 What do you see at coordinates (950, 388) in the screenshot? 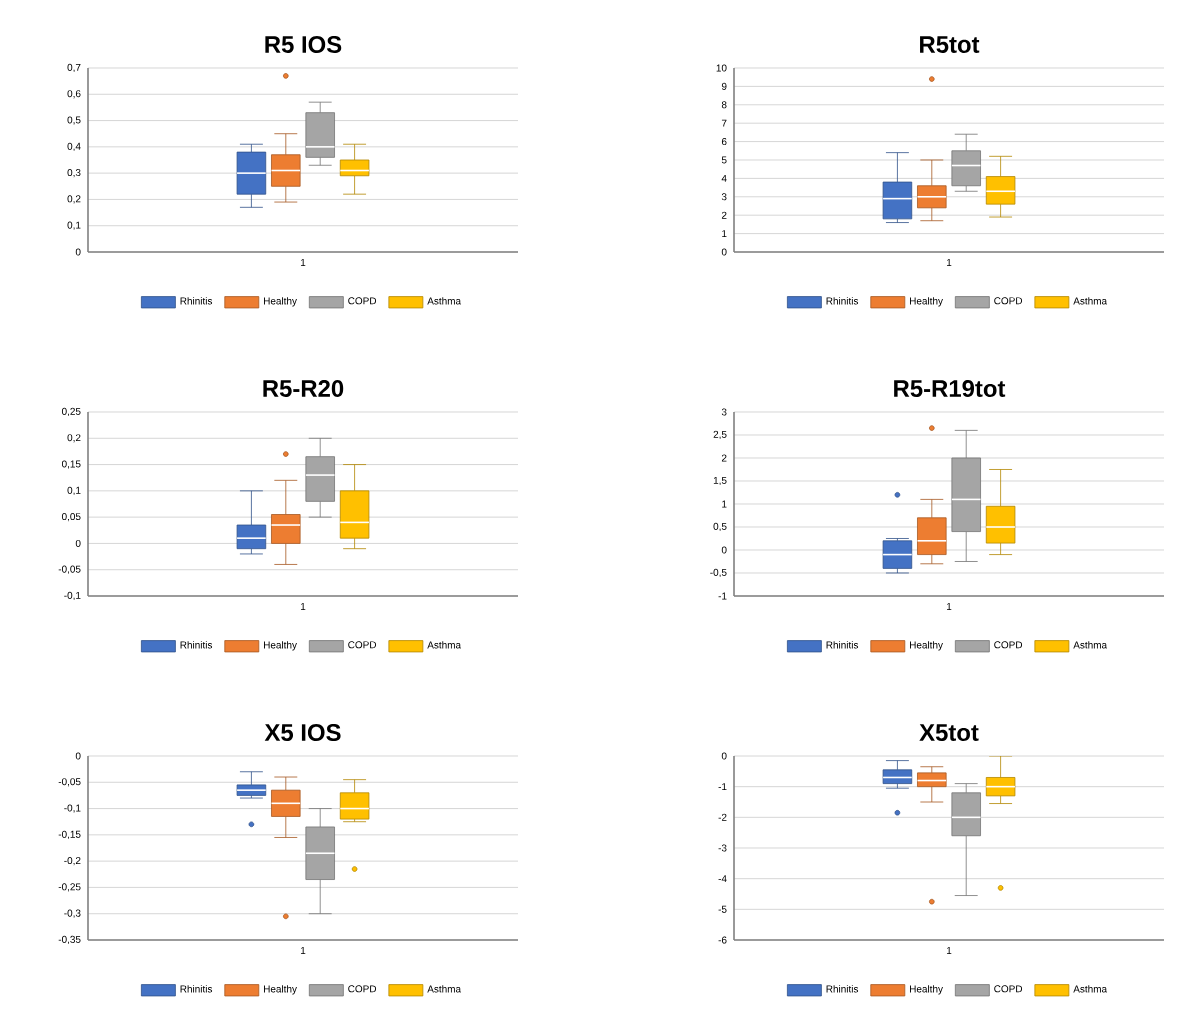
I see `chart-title: R5-R19tot` at bounding box center [950, 388].